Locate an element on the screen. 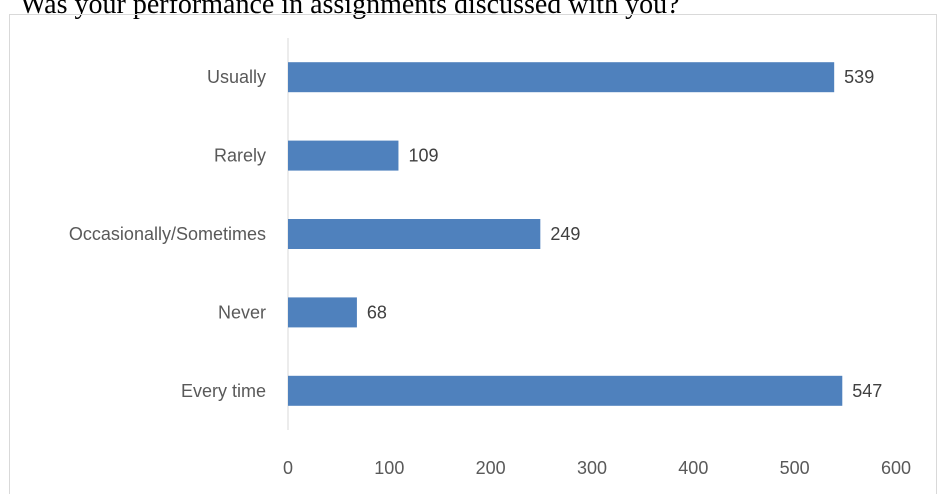  x-tick-label: 500 is located at coordinates (795, 468).